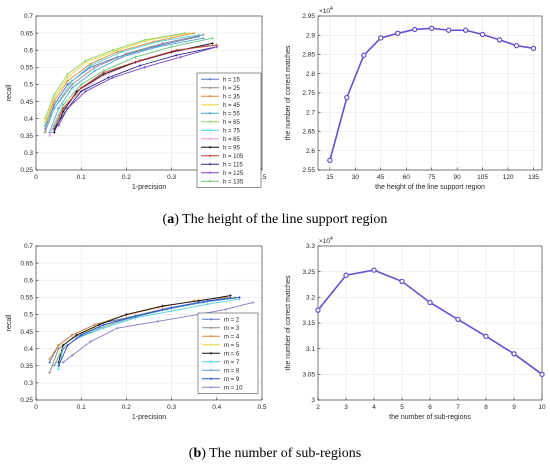 This screenshot has width=550, height=468. Describe the element at coordinates (26, 68) in the screenshot. I see `y-tick-label: 0.55` at that location.